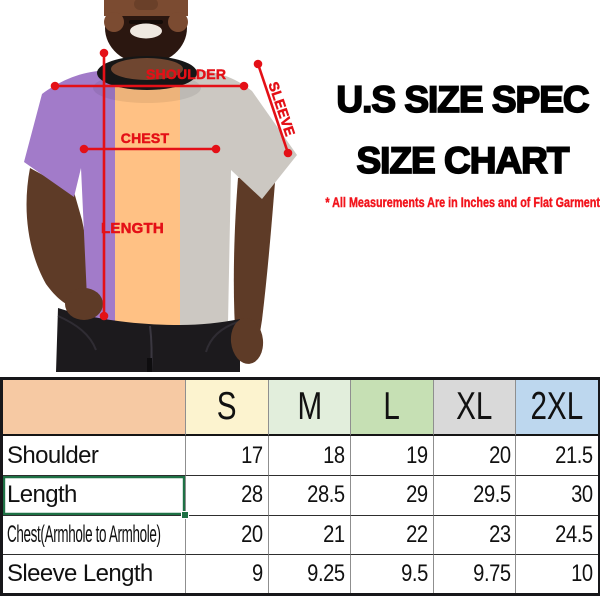  What do you see at coordinates (226, 456) in the screenshot?
I see `shoulder-s-value: 17` at bounding box center [226, 456].